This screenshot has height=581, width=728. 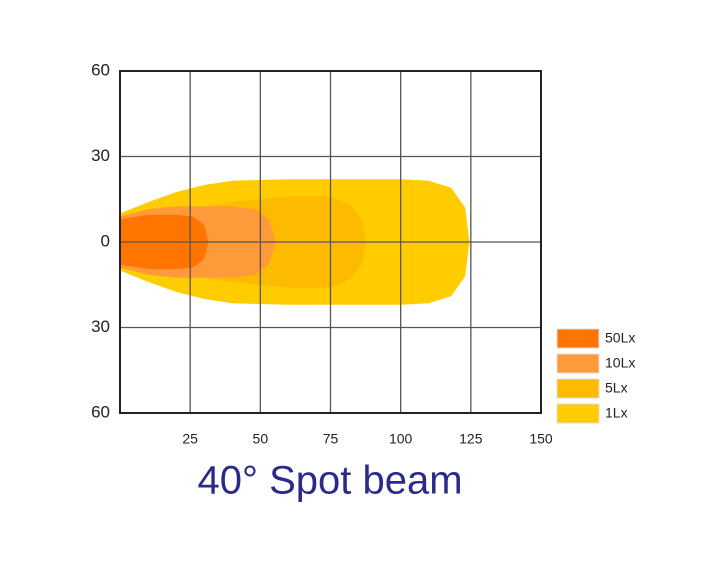 I want to click on x-tick-label: 50, so click(x=261, y=439).